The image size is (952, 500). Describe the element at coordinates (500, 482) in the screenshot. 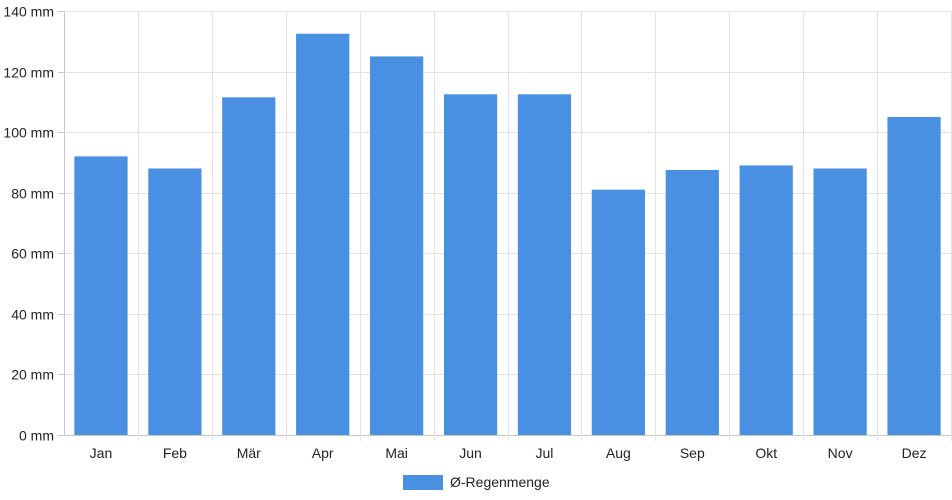

I see `legend-label: Ø-Regenmenge` at that location.